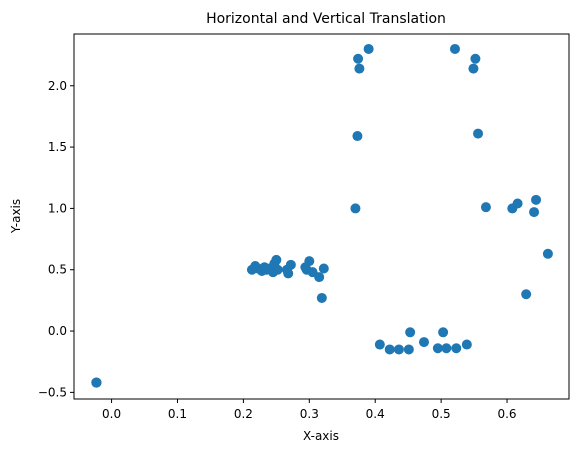  Describe the element at coordinates (16, 216) in the screenshot. I see `y-axis-label: Y-axis` at that location.